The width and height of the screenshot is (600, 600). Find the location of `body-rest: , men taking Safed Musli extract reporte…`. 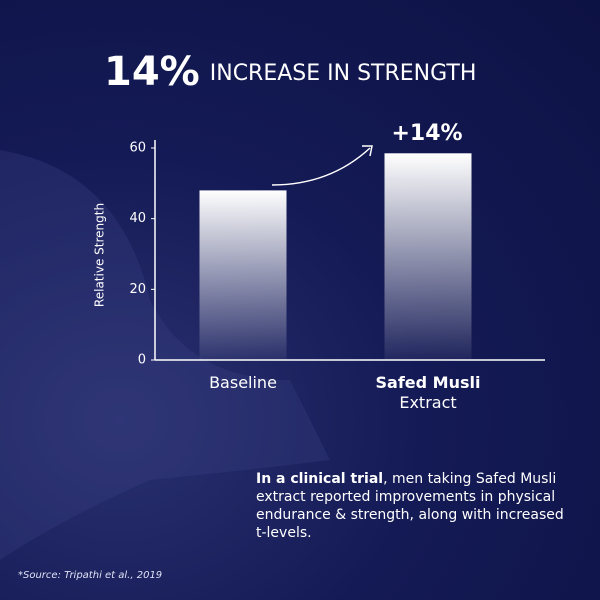

body-rest: , men taking Safed Musli extract reporte… is located at coordinates (410, 506).